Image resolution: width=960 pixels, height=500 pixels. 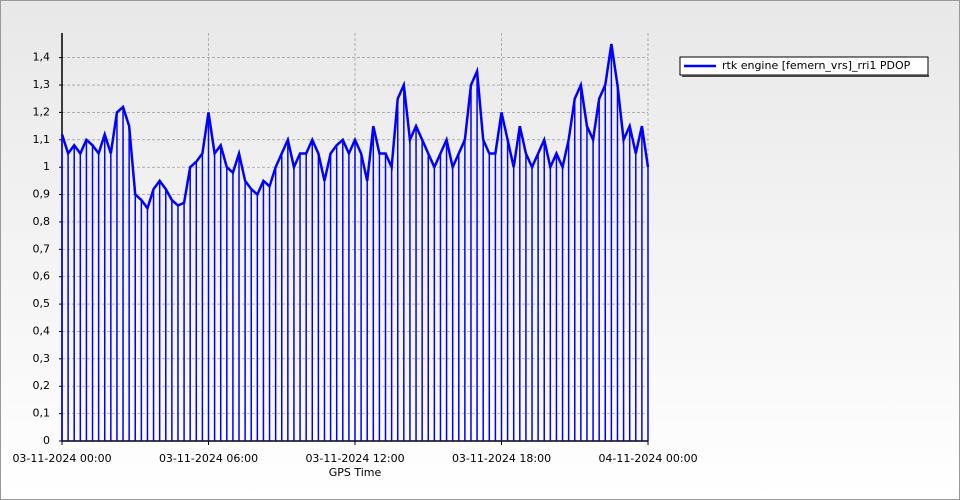 What do you see at coordinates (42, 221) in the screenshot?
I see `y-tick-label: 0,8` at bounding box center [42, 221].